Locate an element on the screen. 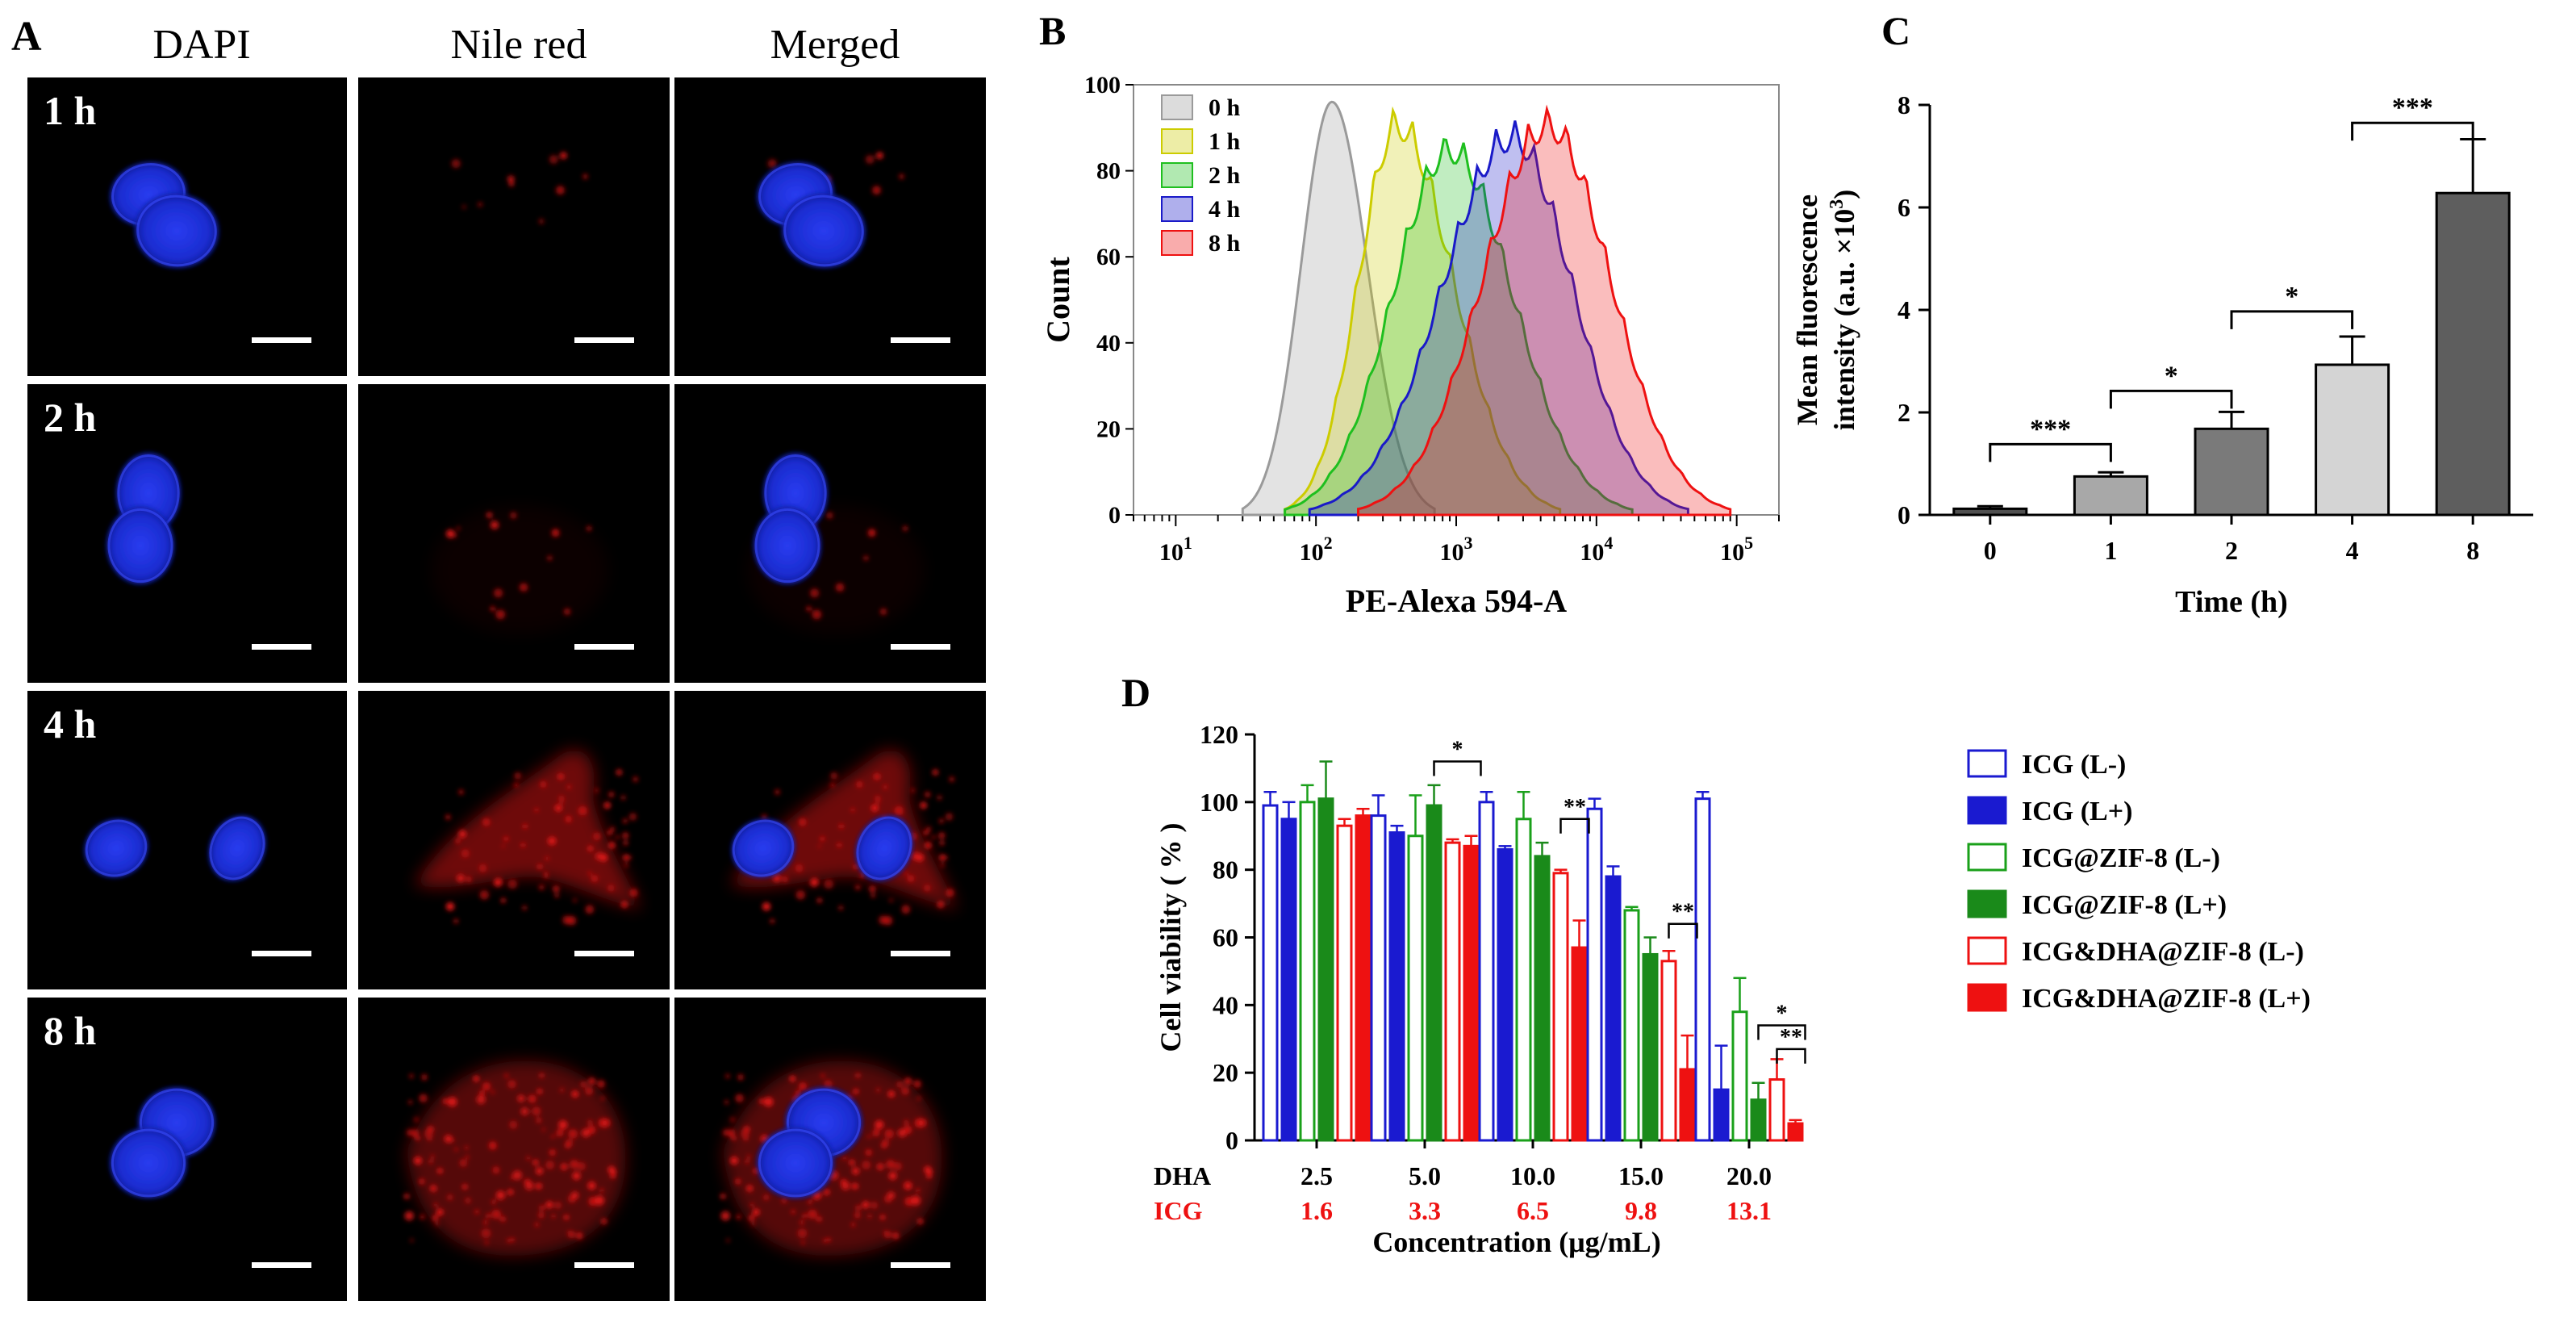  x-tick-label: 8 is located at coordinates (2472, 550).